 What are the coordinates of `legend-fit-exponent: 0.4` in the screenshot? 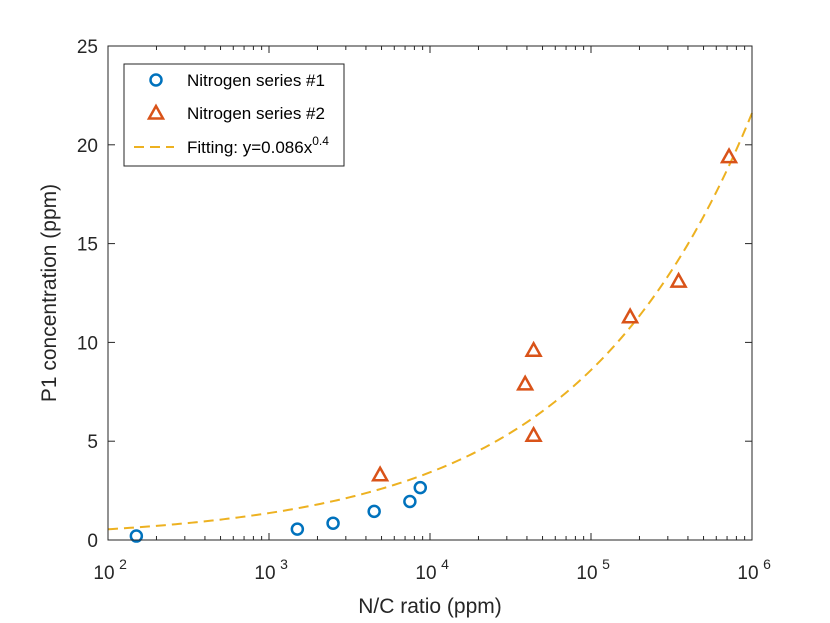 It's located at (320, 141).